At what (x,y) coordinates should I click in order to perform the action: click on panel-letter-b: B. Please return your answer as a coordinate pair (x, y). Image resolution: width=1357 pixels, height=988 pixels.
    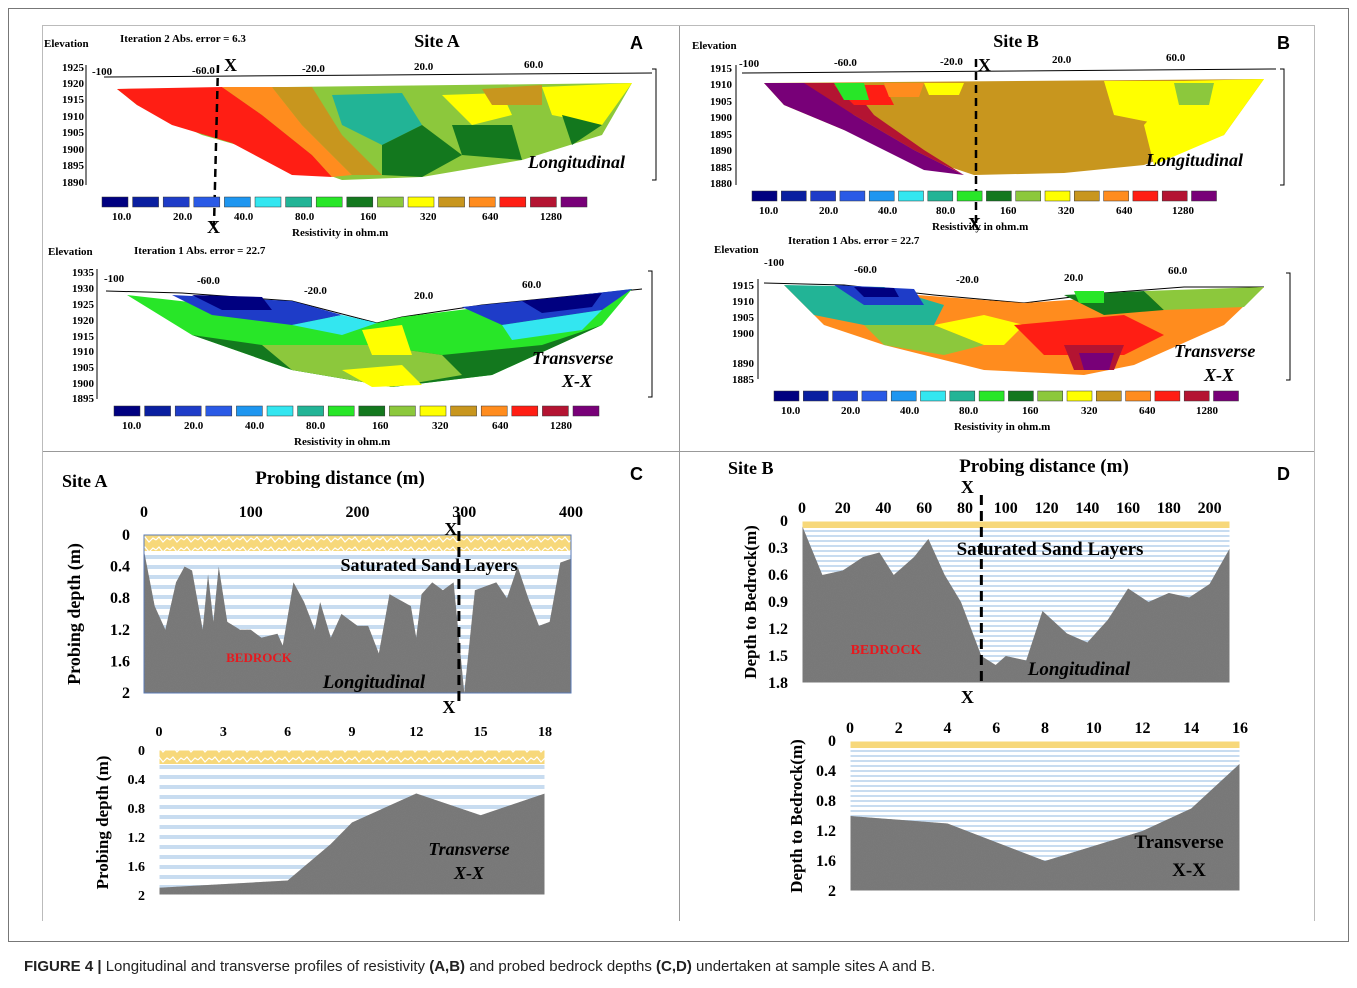
    Looking at the image, I should click on (1283, 43).